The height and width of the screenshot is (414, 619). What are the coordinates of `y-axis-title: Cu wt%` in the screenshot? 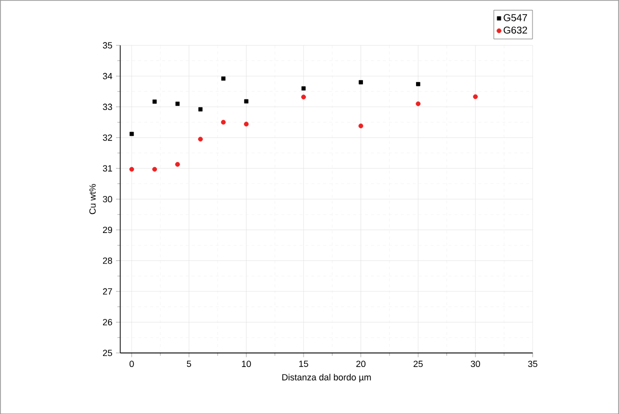 It's located at (92, 199).